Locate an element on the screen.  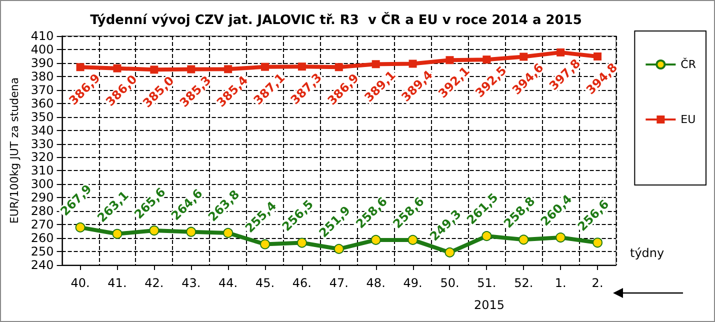
x-tick-label: 49. is located at coordinates (412, 283).